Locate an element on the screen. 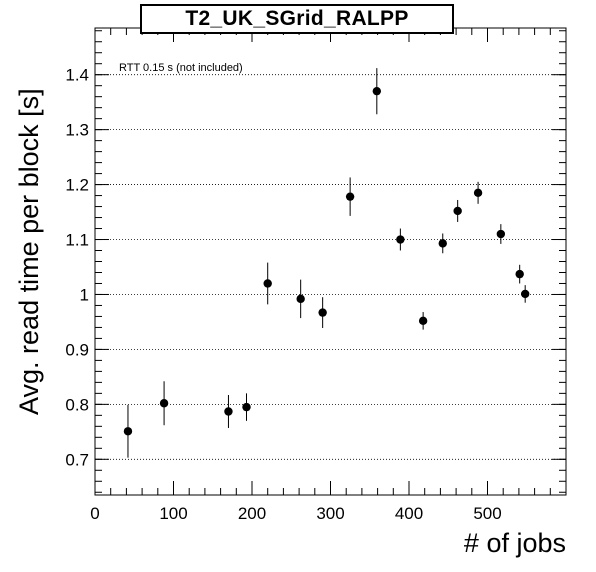  chart-title: T2_UK_SGrid_RALPP is located at coordinates (297, 19).